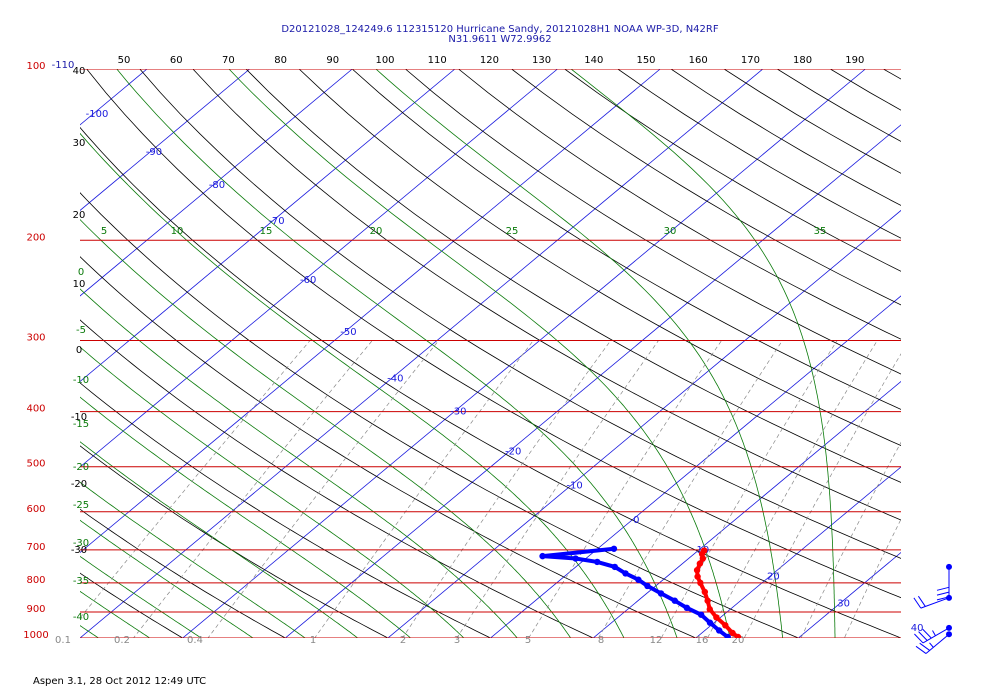 The width and height of the screenshot is (1000, 700). Describe the element at coordinates (35, 66) in the screenshot. I see `pressure-label: 100` at that location.